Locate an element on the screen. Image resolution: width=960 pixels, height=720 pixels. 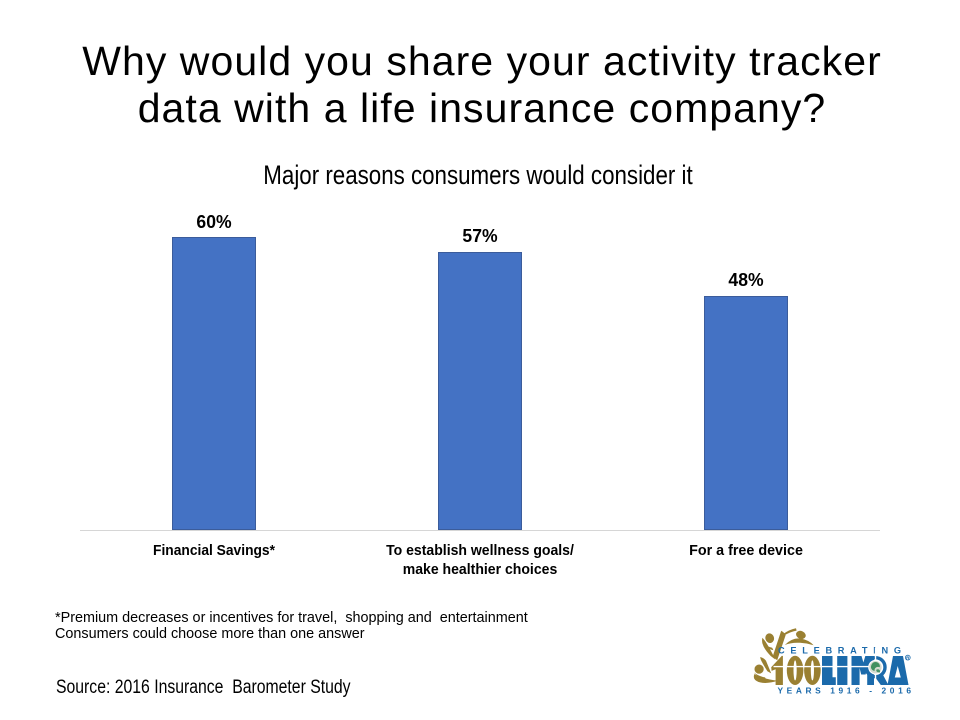
svg-text: YEARS 1916 - 2016 is located at coordinates (845, 690).